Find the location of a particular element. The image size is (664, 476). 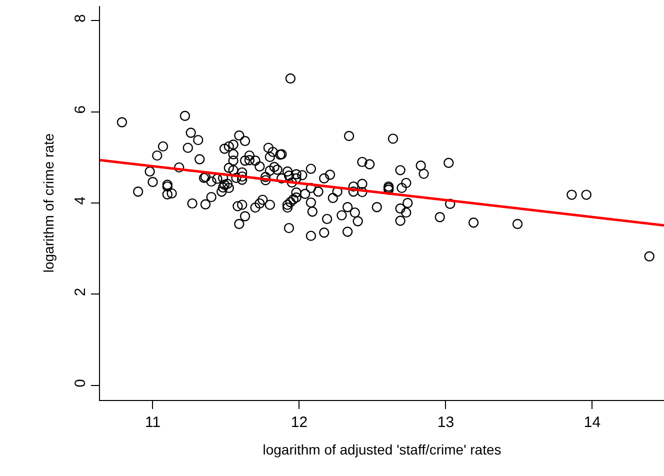

x-tick-label: 14 is located at coordinates (592, 423).